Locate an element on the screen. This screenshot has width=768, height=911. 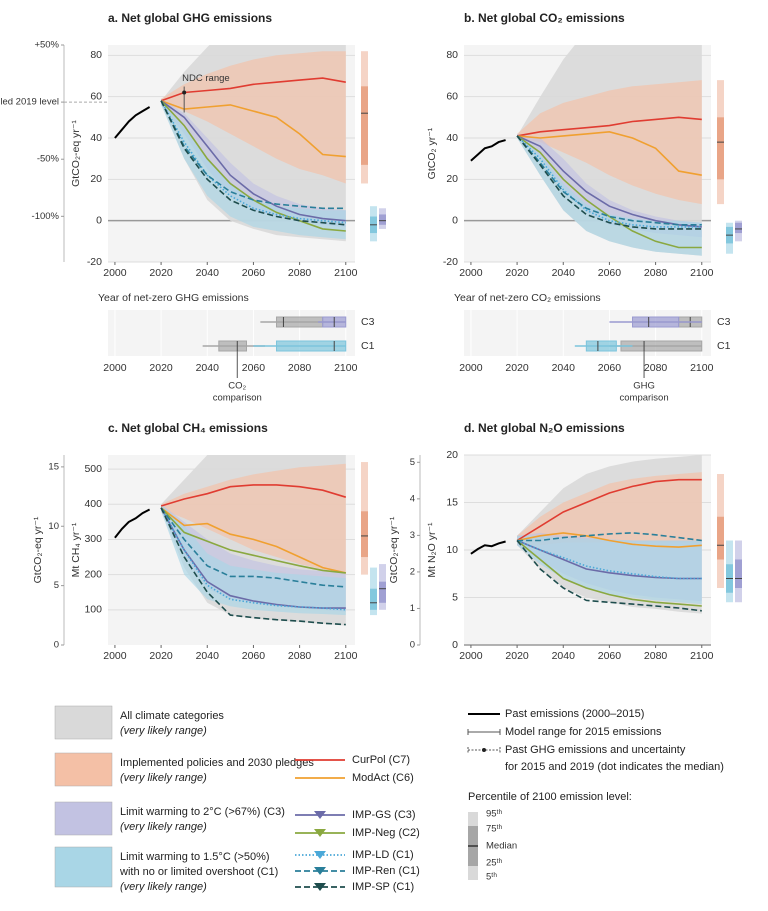
chart-title: a. Net global GHG emissions is located at coordinates (190, 18).